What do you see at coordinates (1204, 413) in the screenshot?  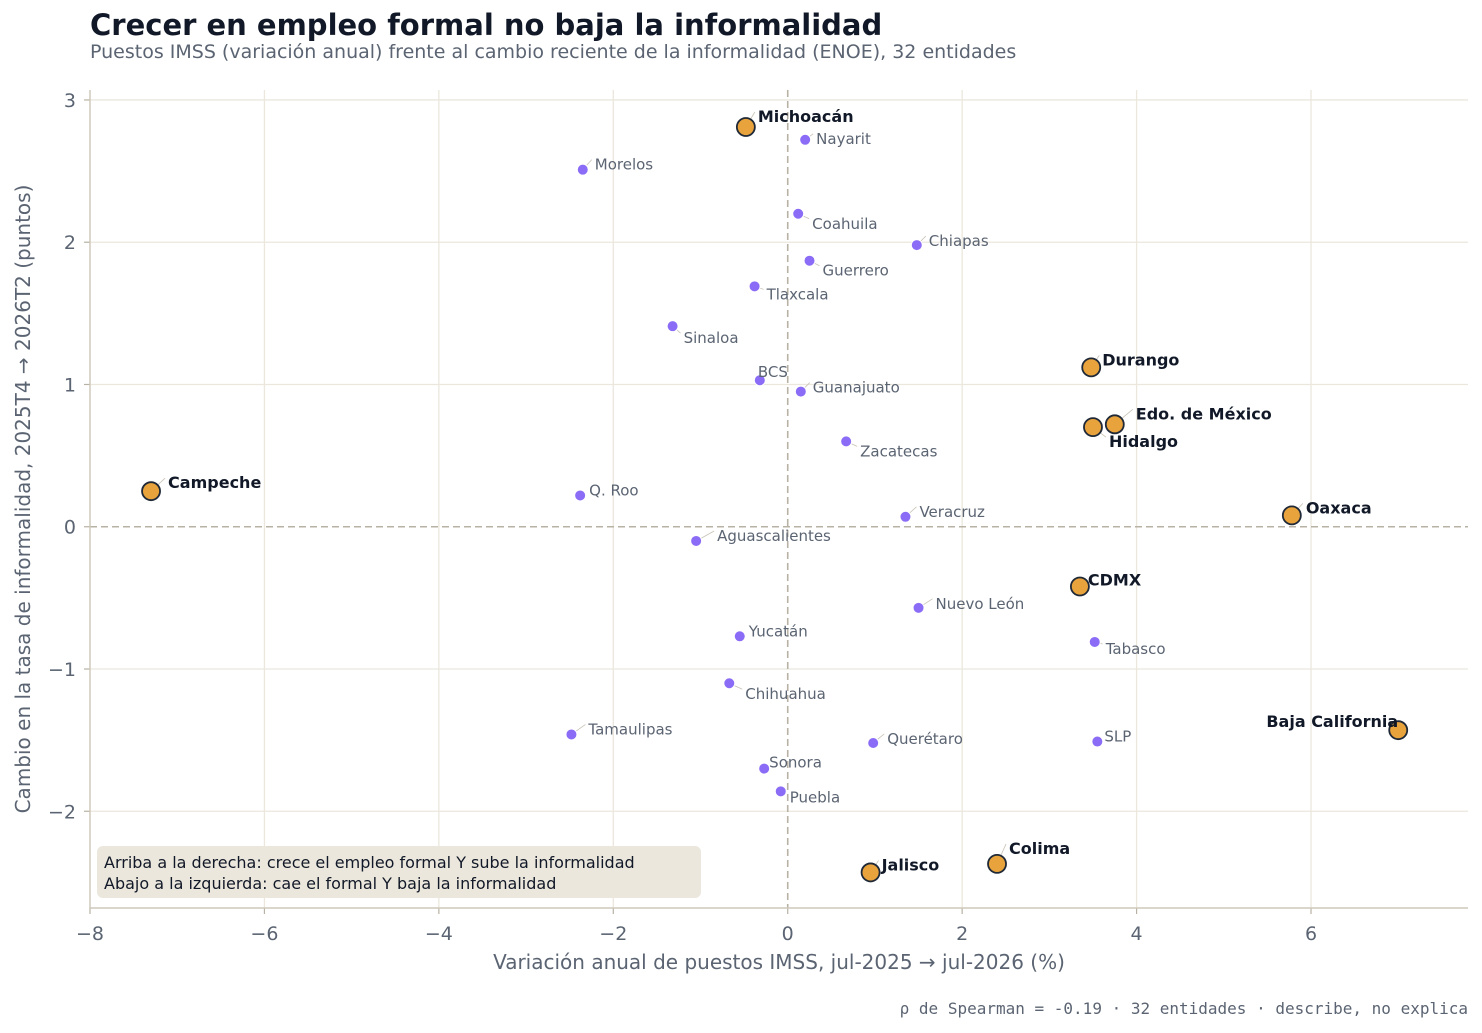 I see `label-edo-de-mexico: Edo. de México` at bounding box center [1204, 413].